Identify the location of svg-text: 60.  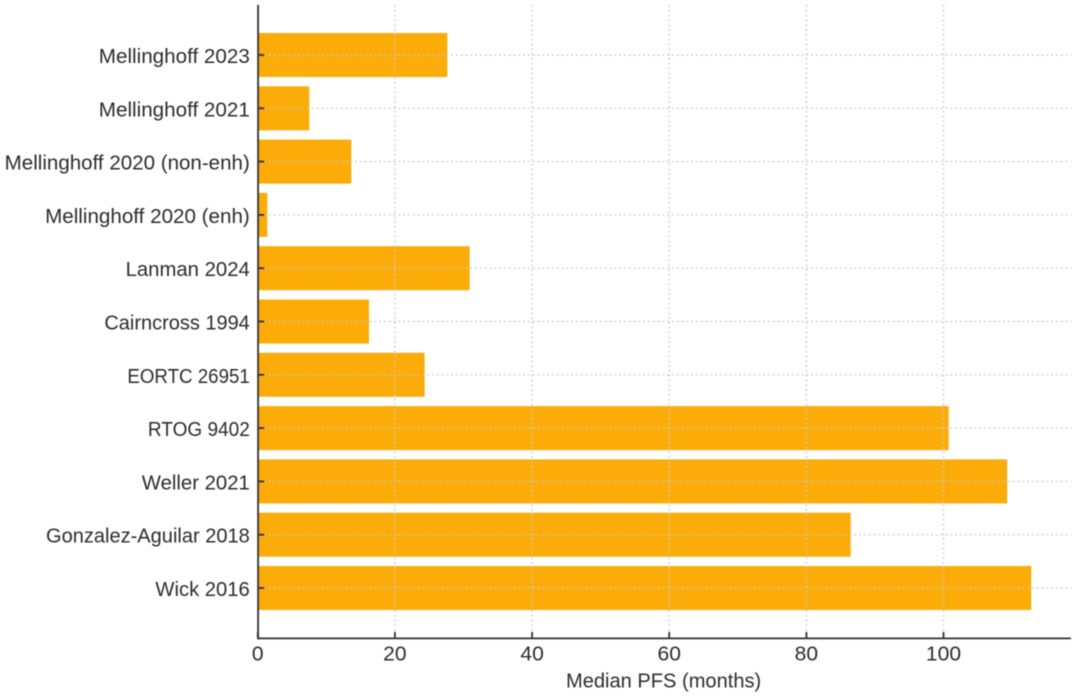
(669, 654).